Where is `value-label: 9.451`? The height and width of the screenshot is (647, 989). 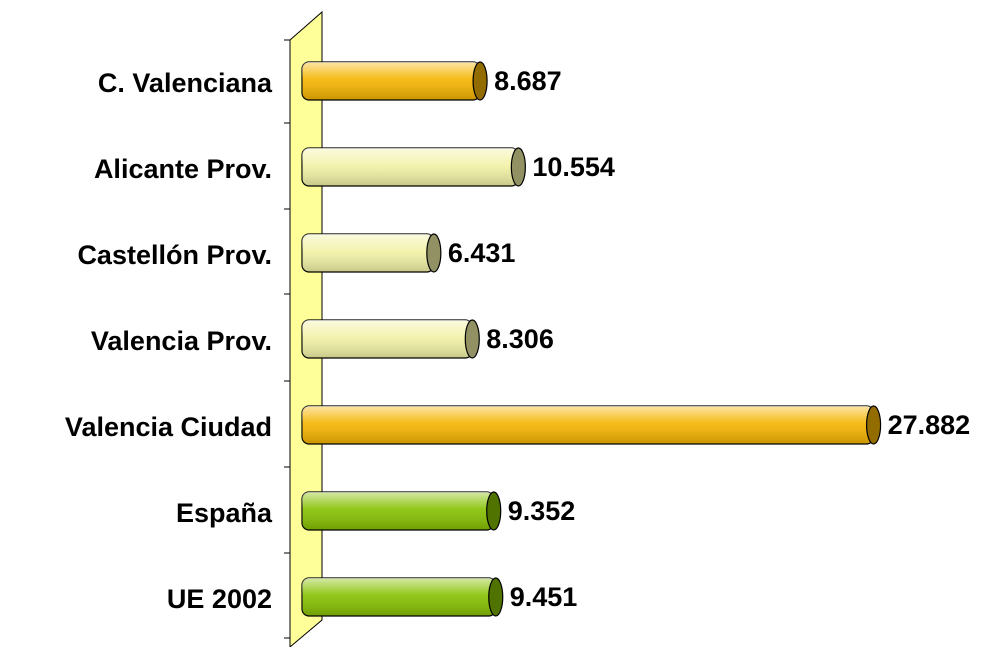
value-label: 9.451 is located at coordinates (544, 597).